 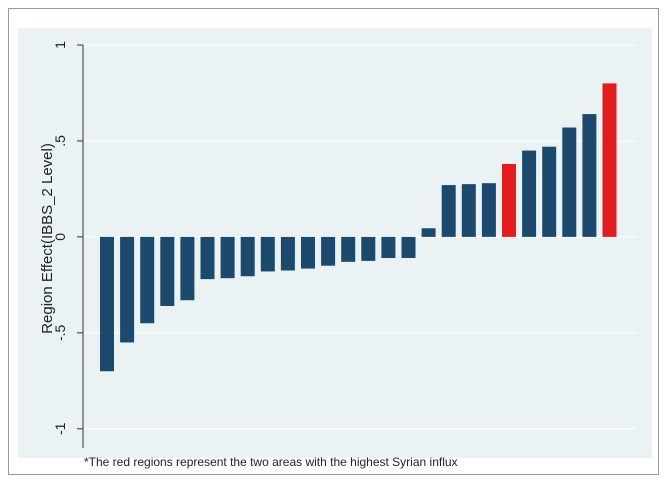 I want to click on y-ticks: 1 .5 0 -.5 -1, so click(x=67, y=238).